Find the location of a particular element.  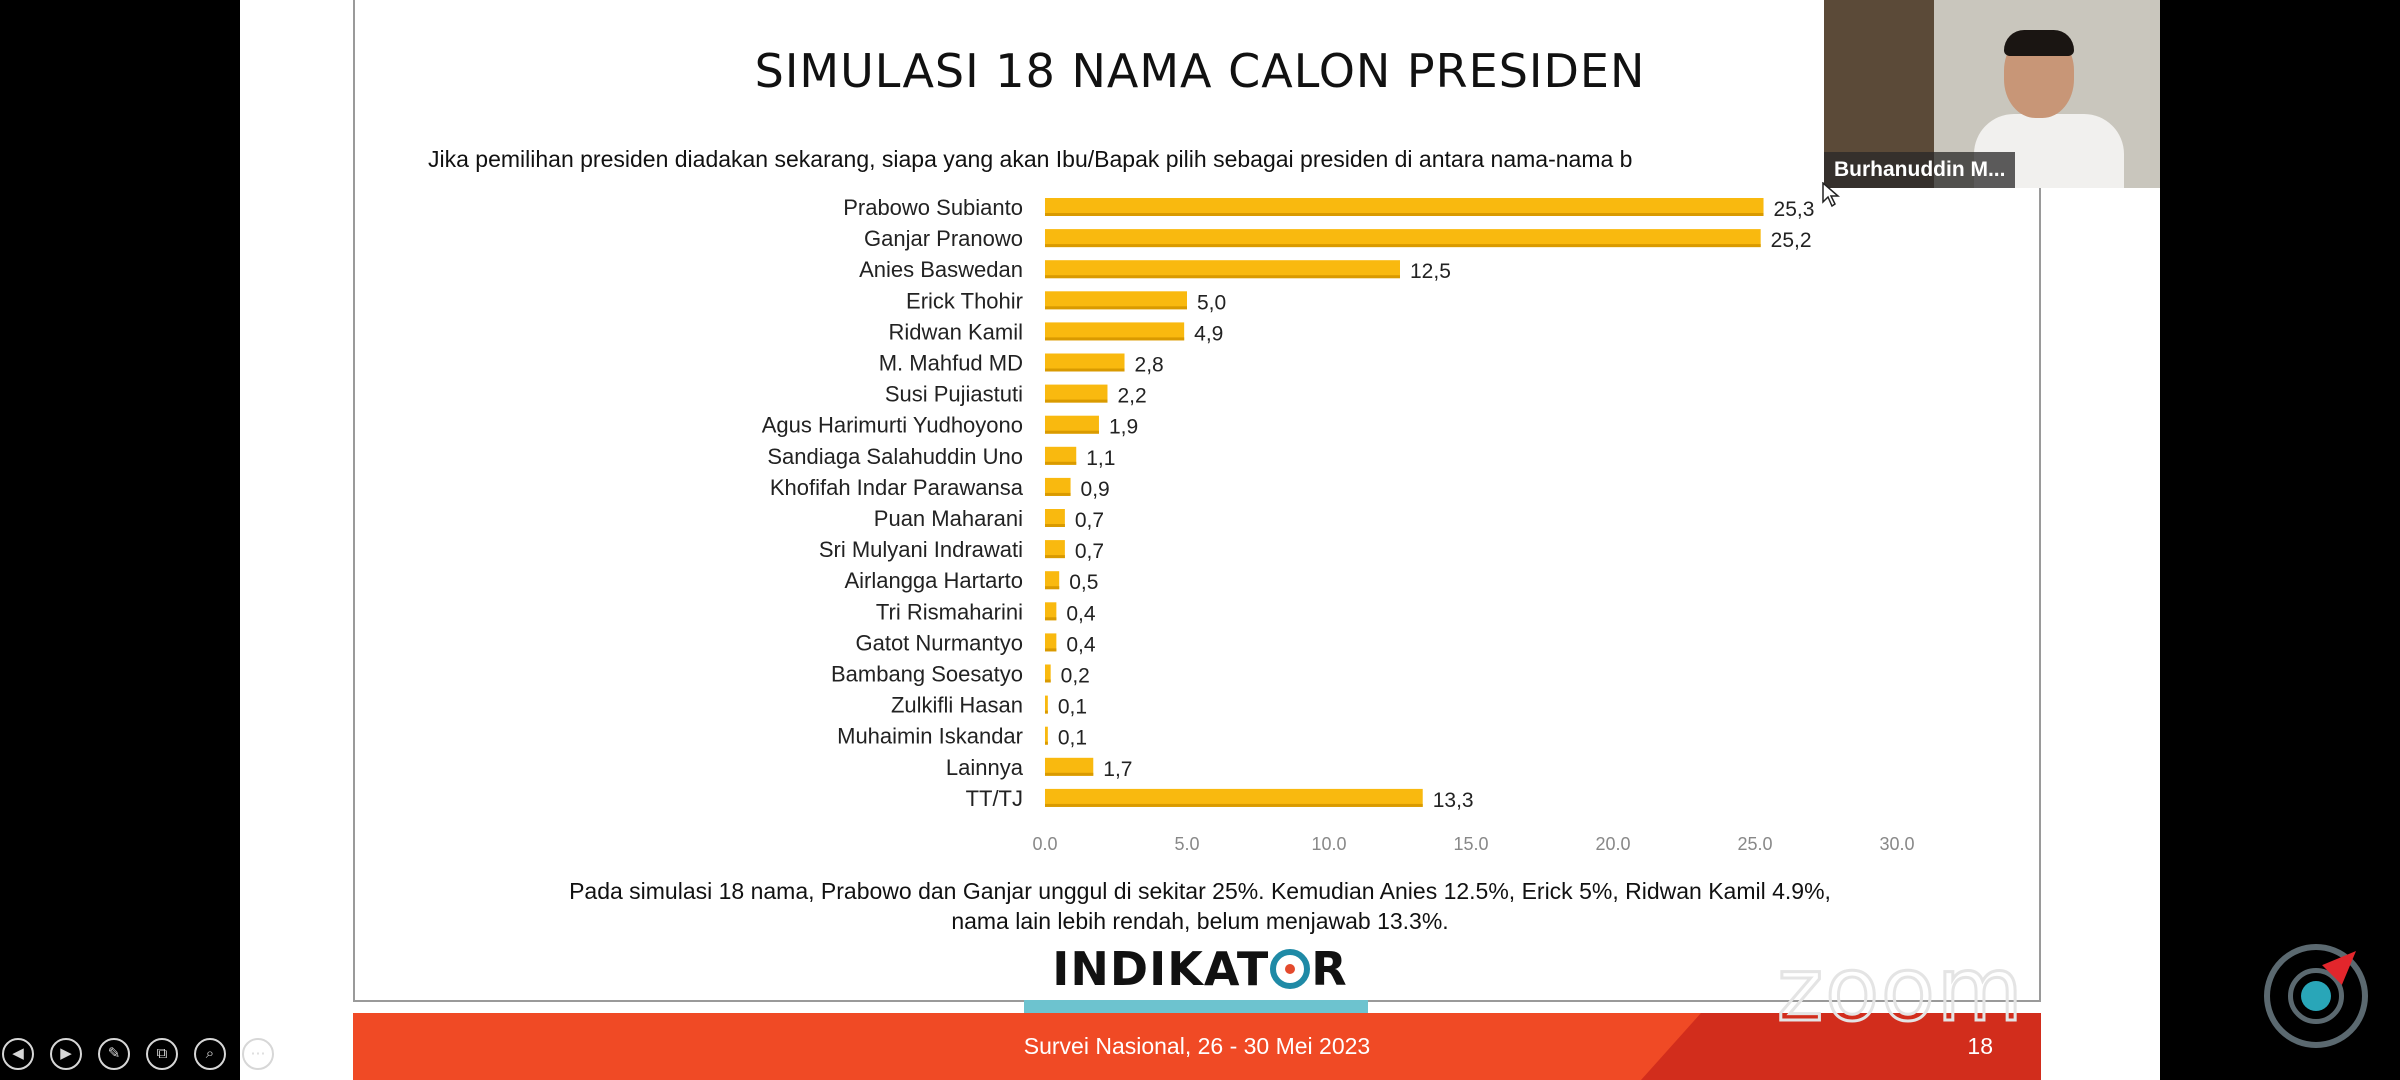

logo-text-start: INDIKAT is located at coordinates (1161, 969).